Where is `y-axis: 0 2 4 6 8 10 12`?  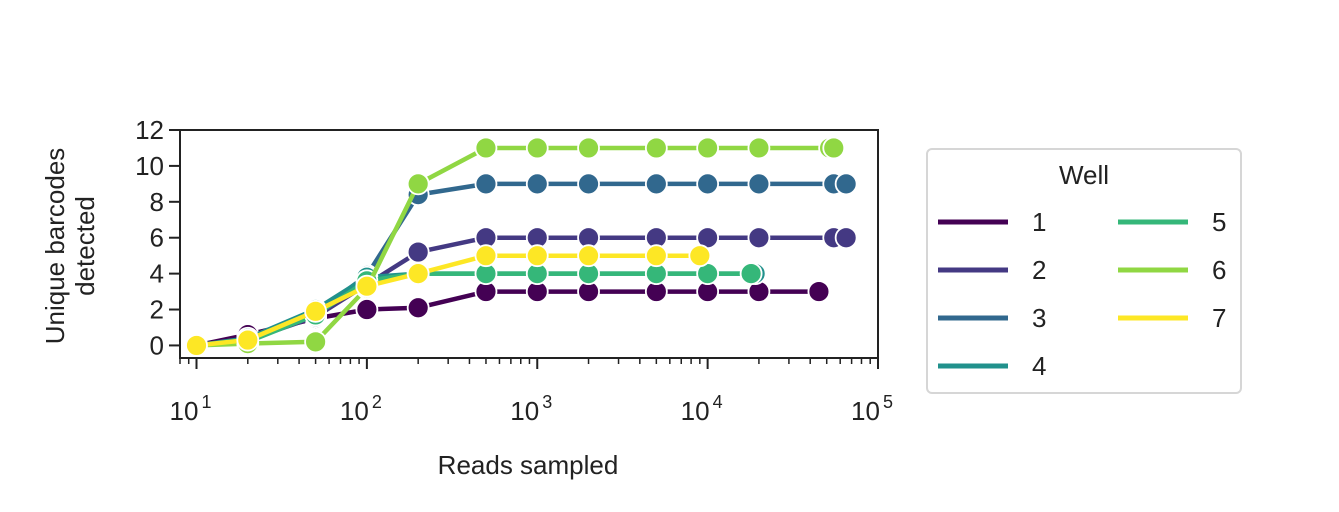 y-axis: 0 2 4 6 8 10 12 is located at coordinates (157, 237).